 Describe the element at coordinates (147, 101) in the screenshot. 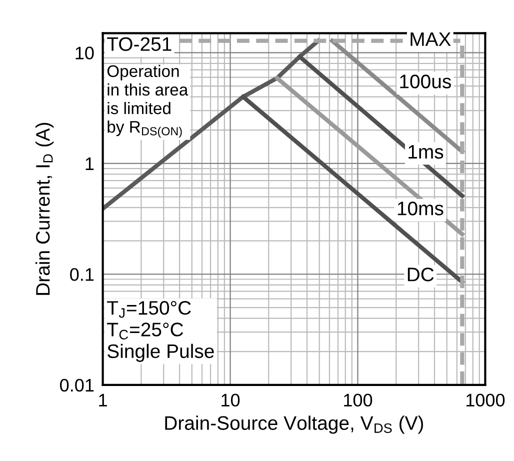

I see `annotation: Operation in this area is limited by R$_{DS(ON)}$` at that location.